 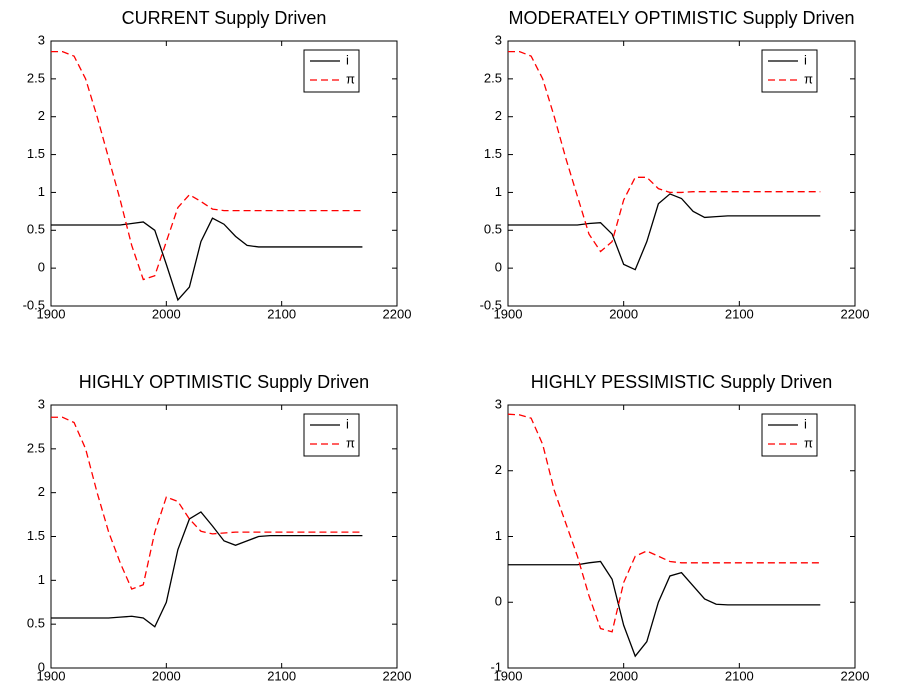 What do you see at coordinates (681, 382) in the screenshot?
I see `chart-title: HIGHLY PESSIMISTIC Supply Driven` at bounding box center [681, 382].